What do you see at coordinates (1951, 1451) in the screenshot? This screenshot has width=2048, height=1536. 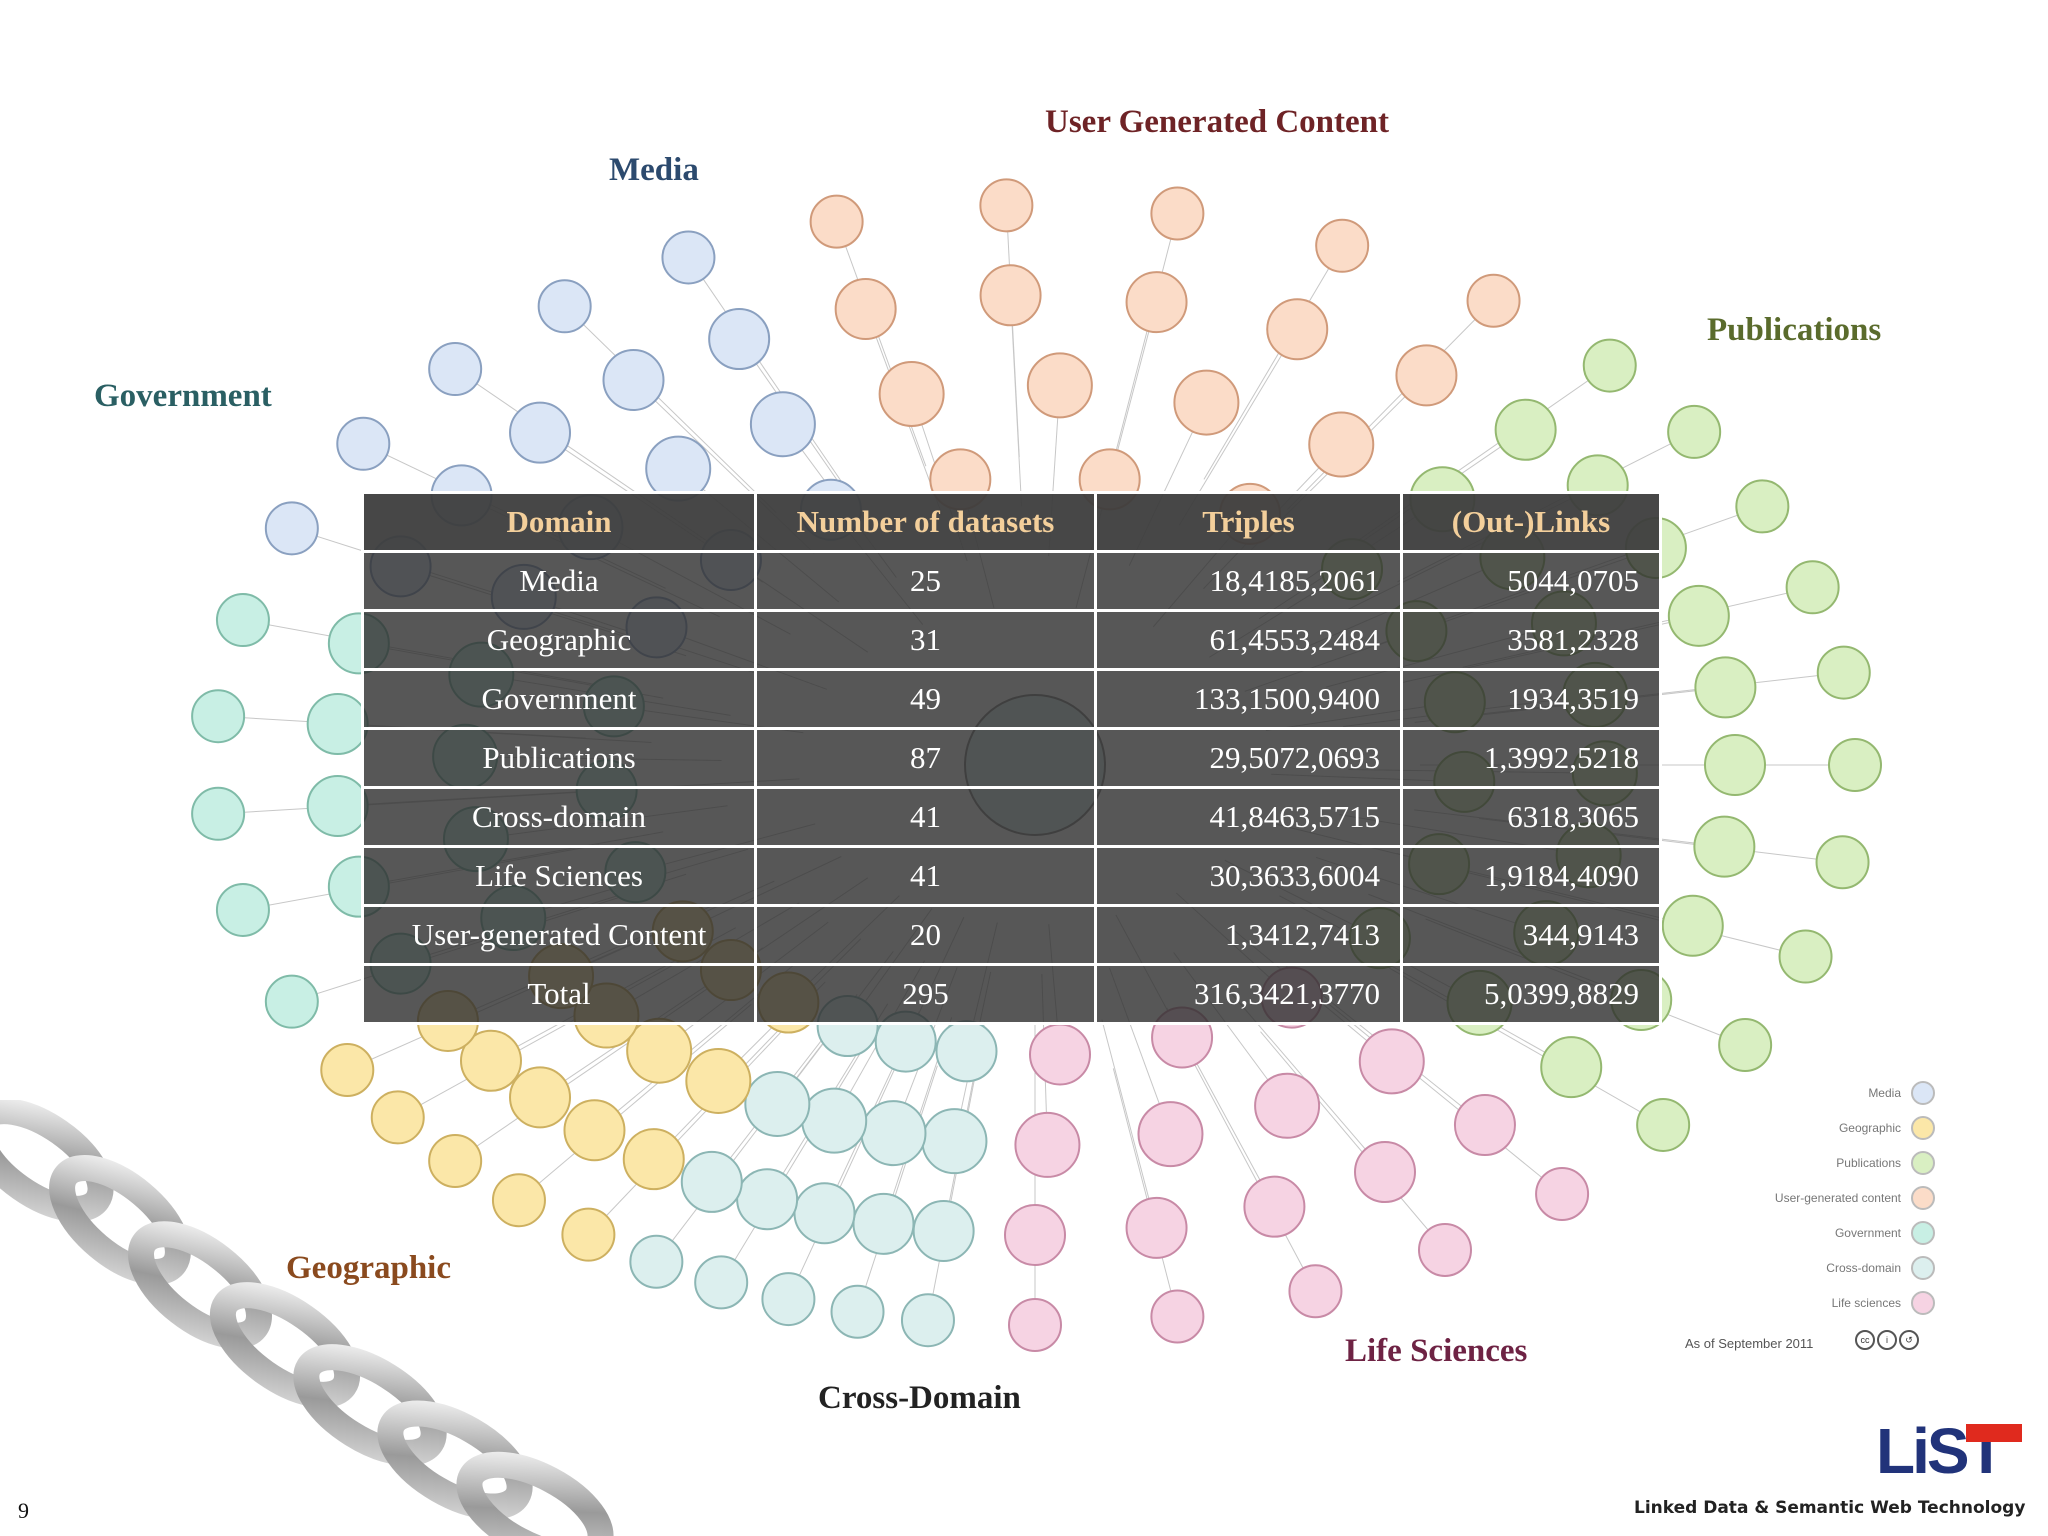 I see `list-logo: LiST` at bounding box center [1951, 1451].